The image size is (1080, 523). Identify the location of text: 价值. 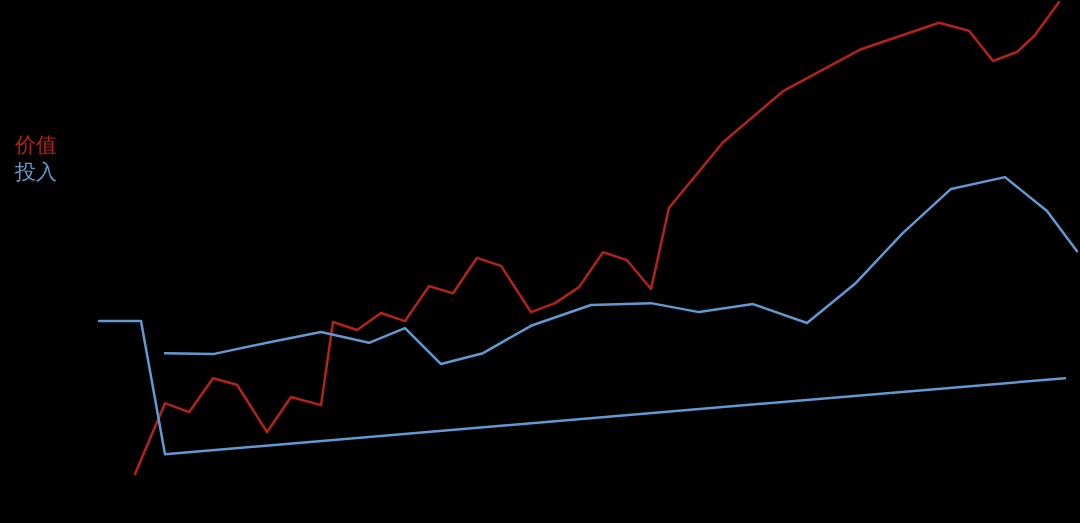
(35, 144).